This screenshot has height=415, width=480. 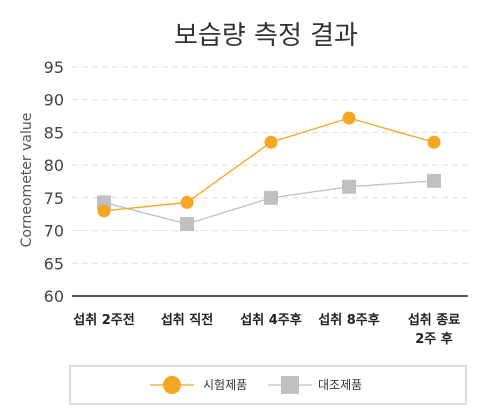 What do you see at coordinates (103, 320) in the screenshot?
I see `x-tick-label: 섭취 2주전` at bounding box center [103, 320].